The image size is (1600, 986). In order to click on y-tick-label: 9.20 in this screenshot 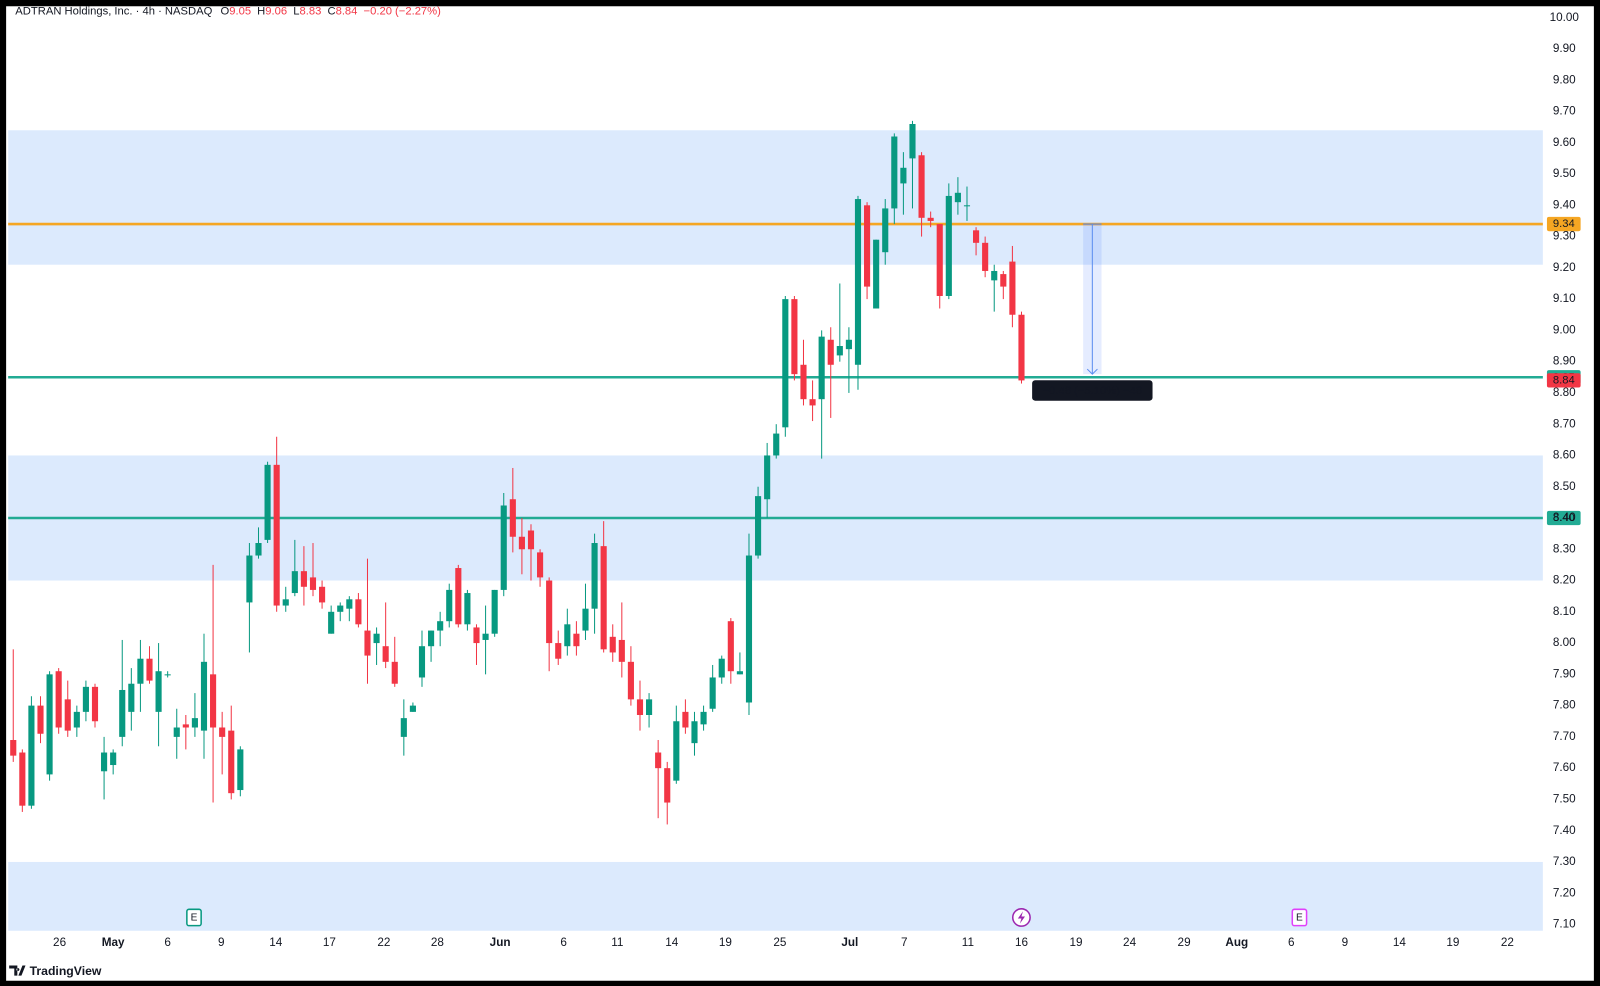, I will do `click(1564, 267)`.